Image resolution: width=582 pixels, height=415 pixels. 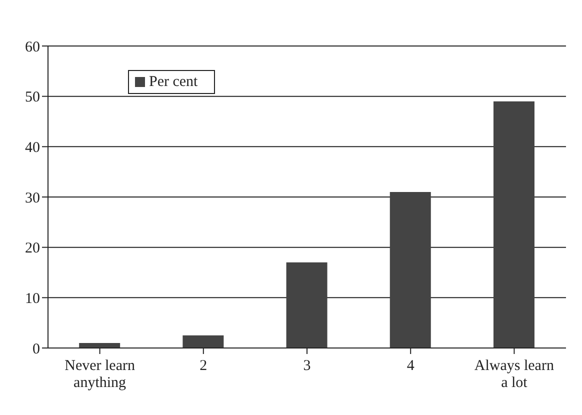 I want to click on x-tick-label: 3, so click(x=307, y=366).